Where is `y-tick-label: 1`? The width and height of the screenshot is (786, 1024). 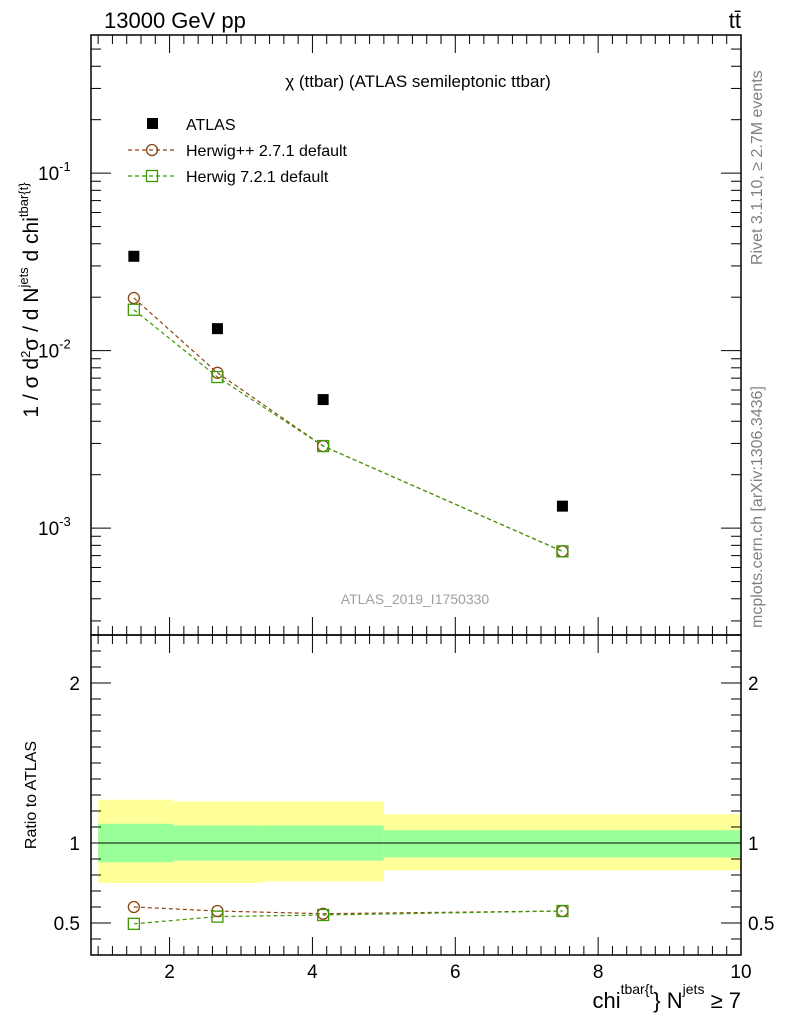 y-tick-label: 1 is located at coordinates (74, 844).